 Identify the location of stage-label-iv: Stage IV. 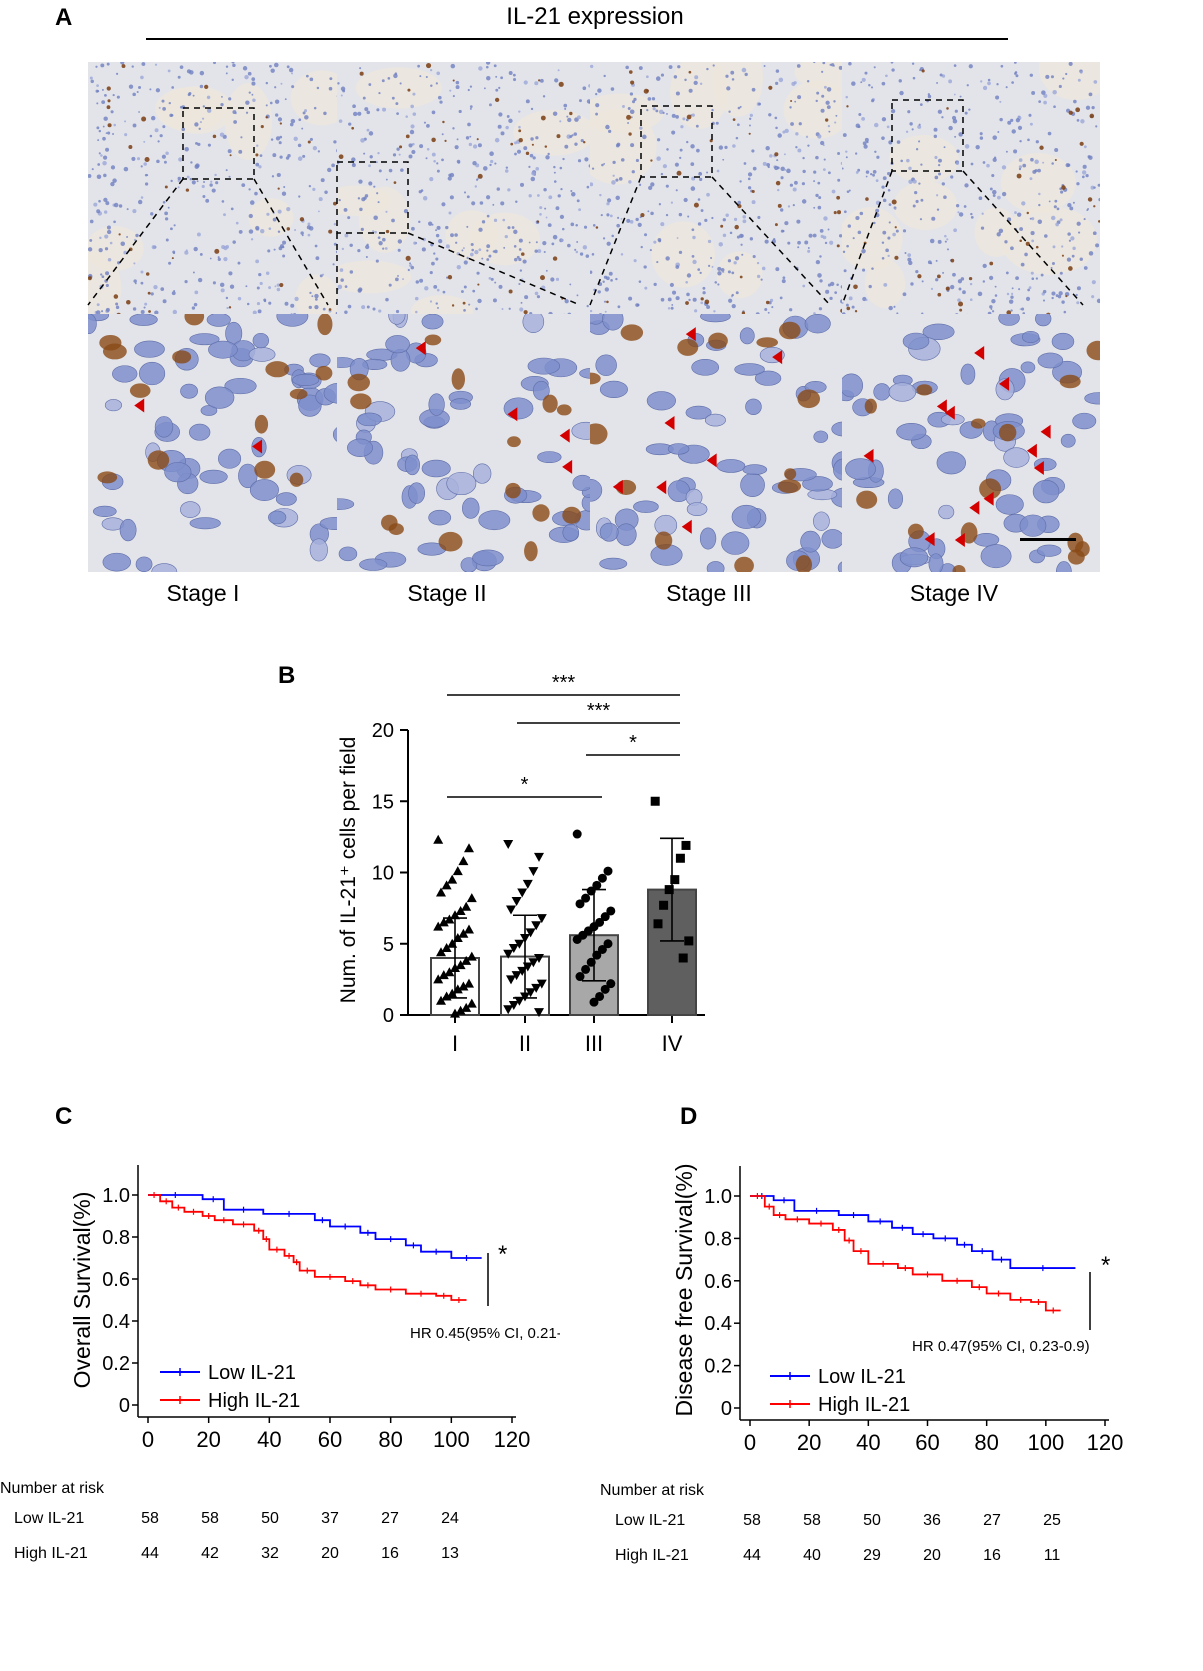
(954, 593).